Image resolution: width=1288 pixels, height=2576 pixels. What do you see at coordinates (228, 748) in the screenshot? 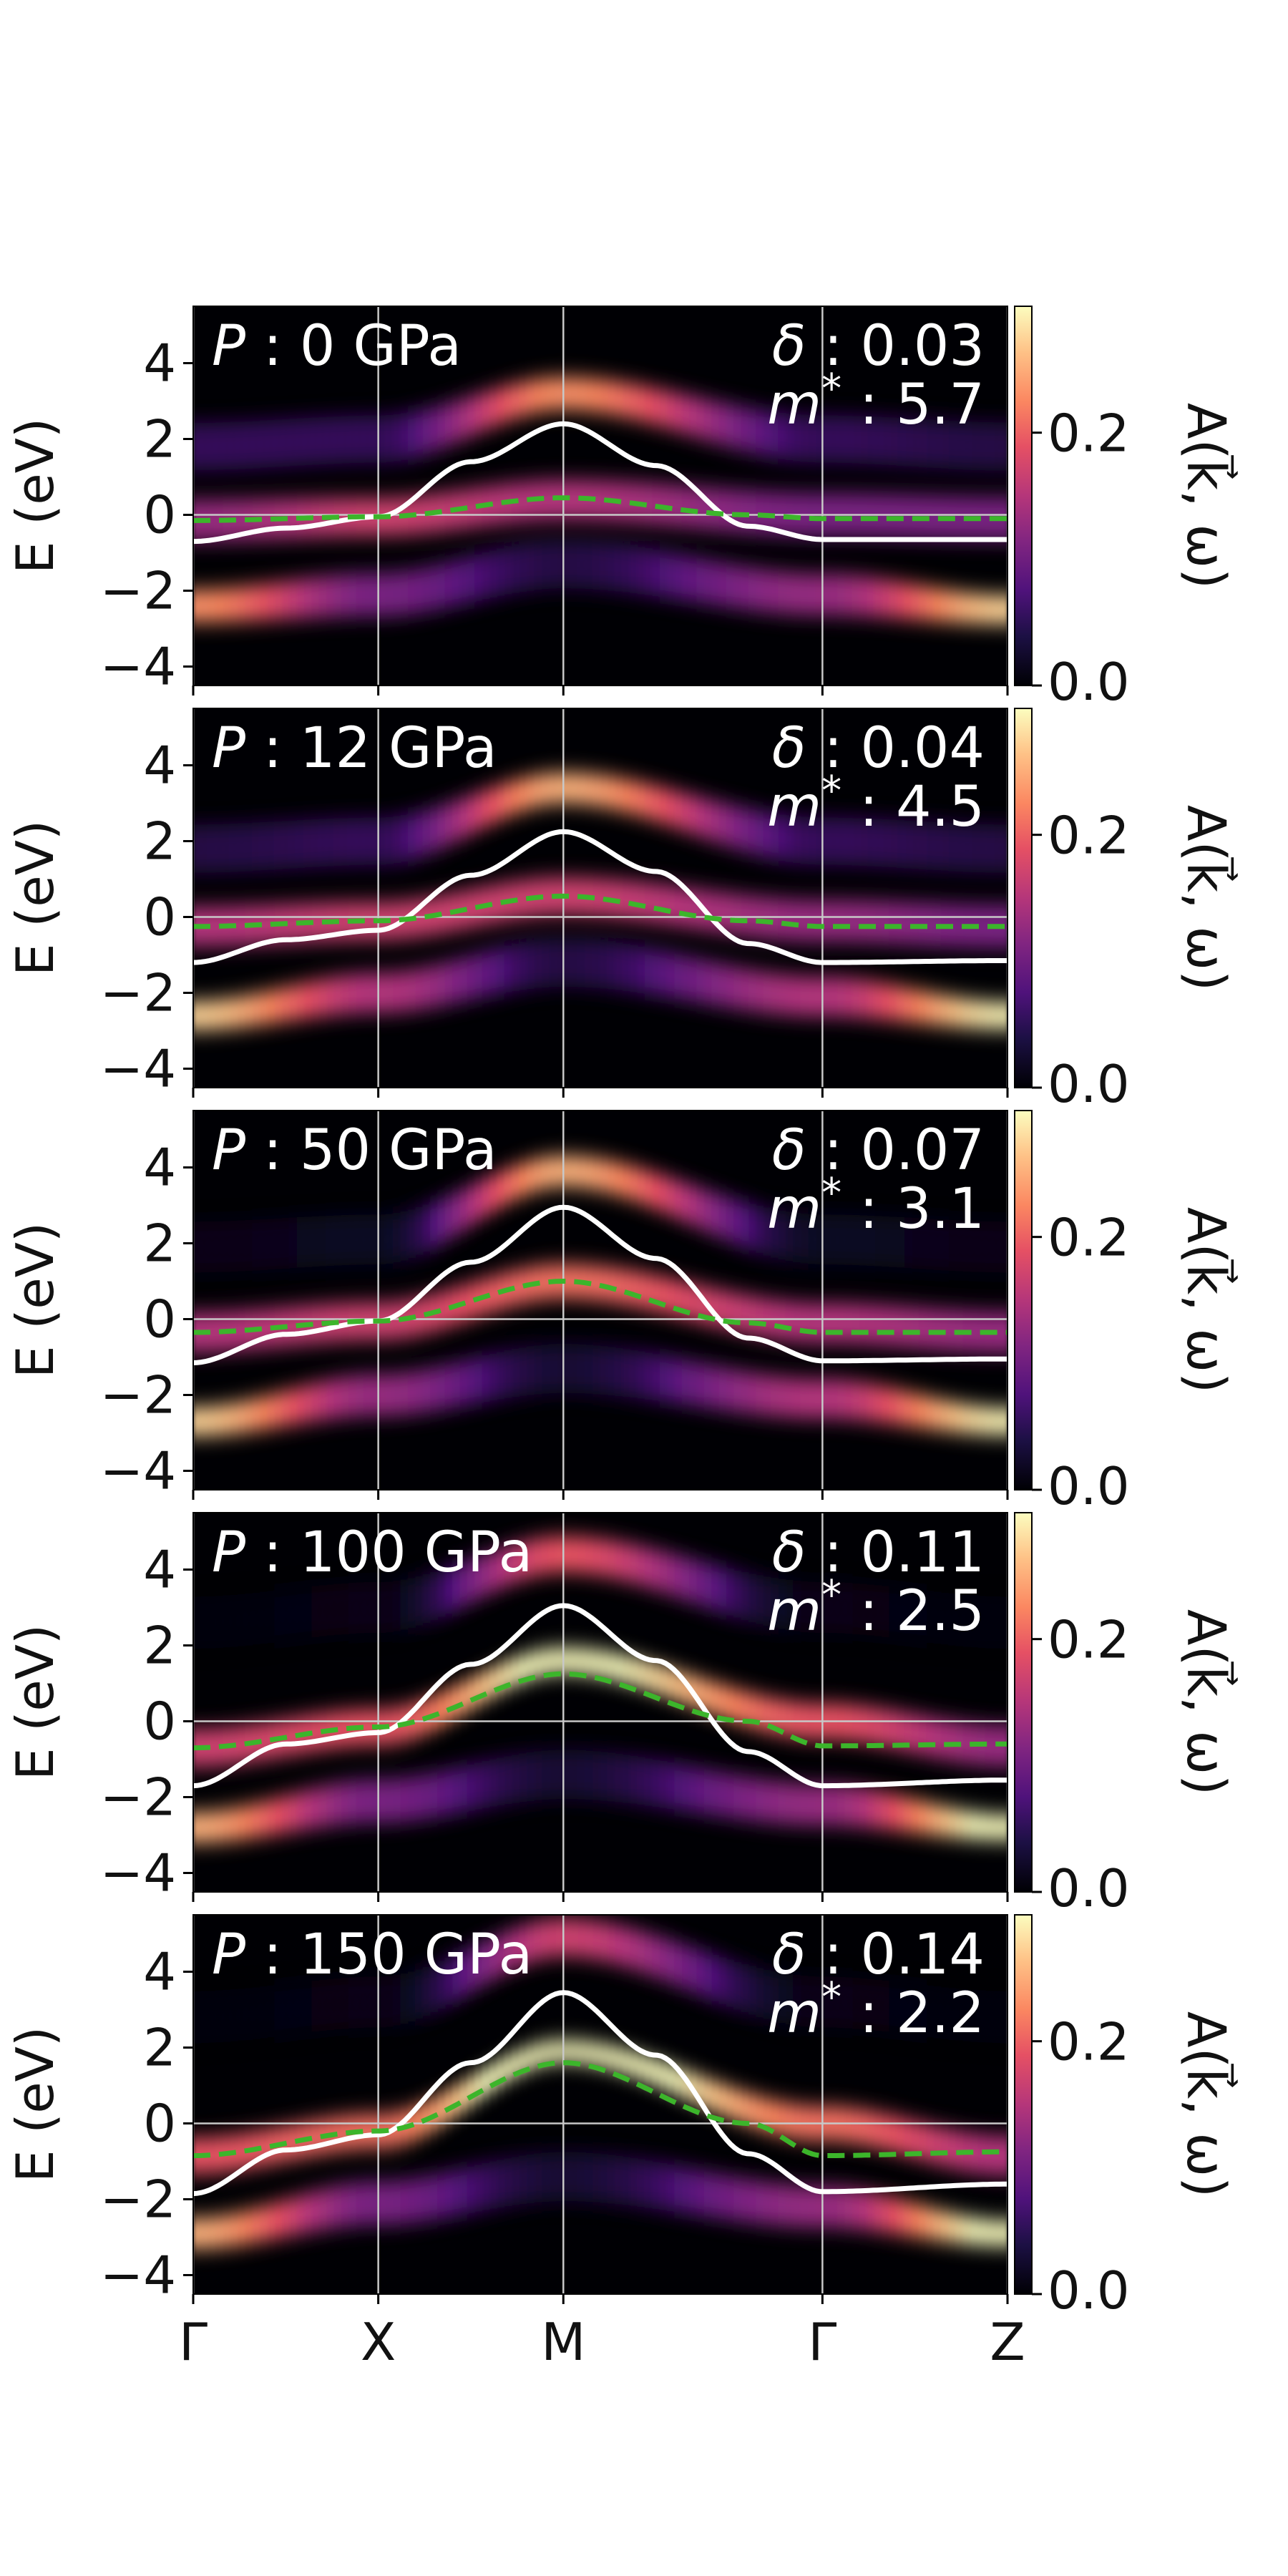
I see `pressure-symbol: P` at bounding box center [228, 748].